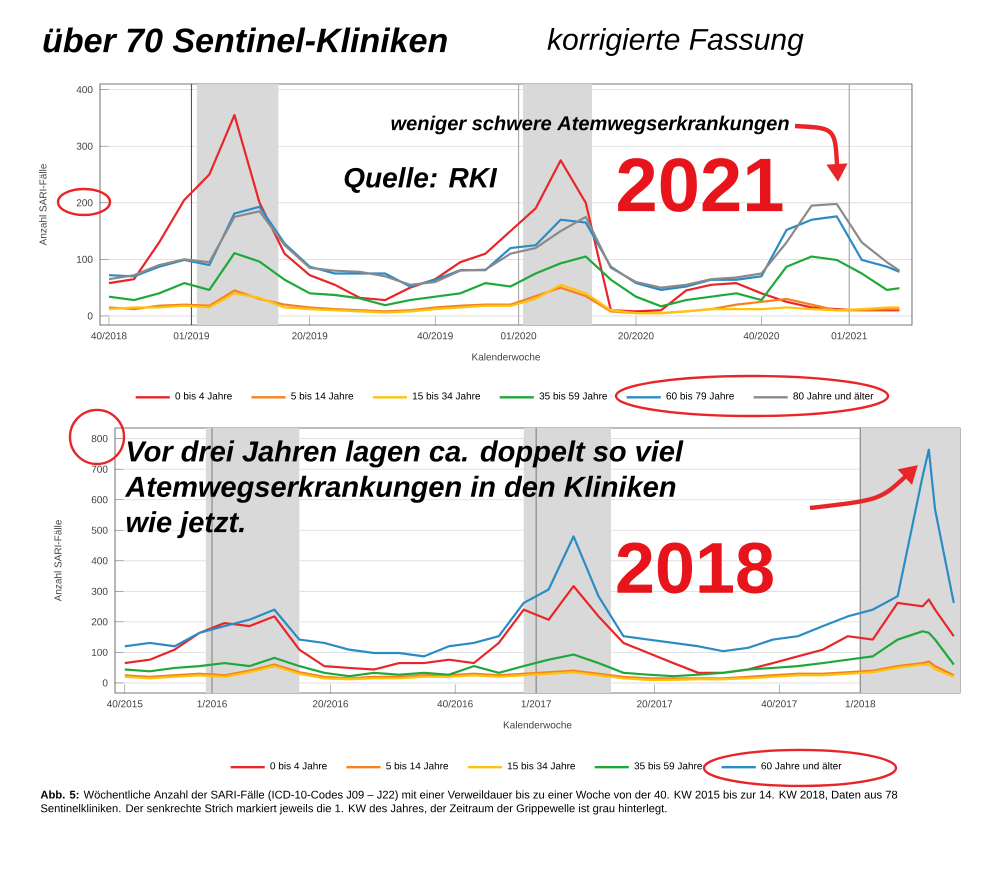  I want to click on annotation: Quelle: RKI, so click(421, 180).